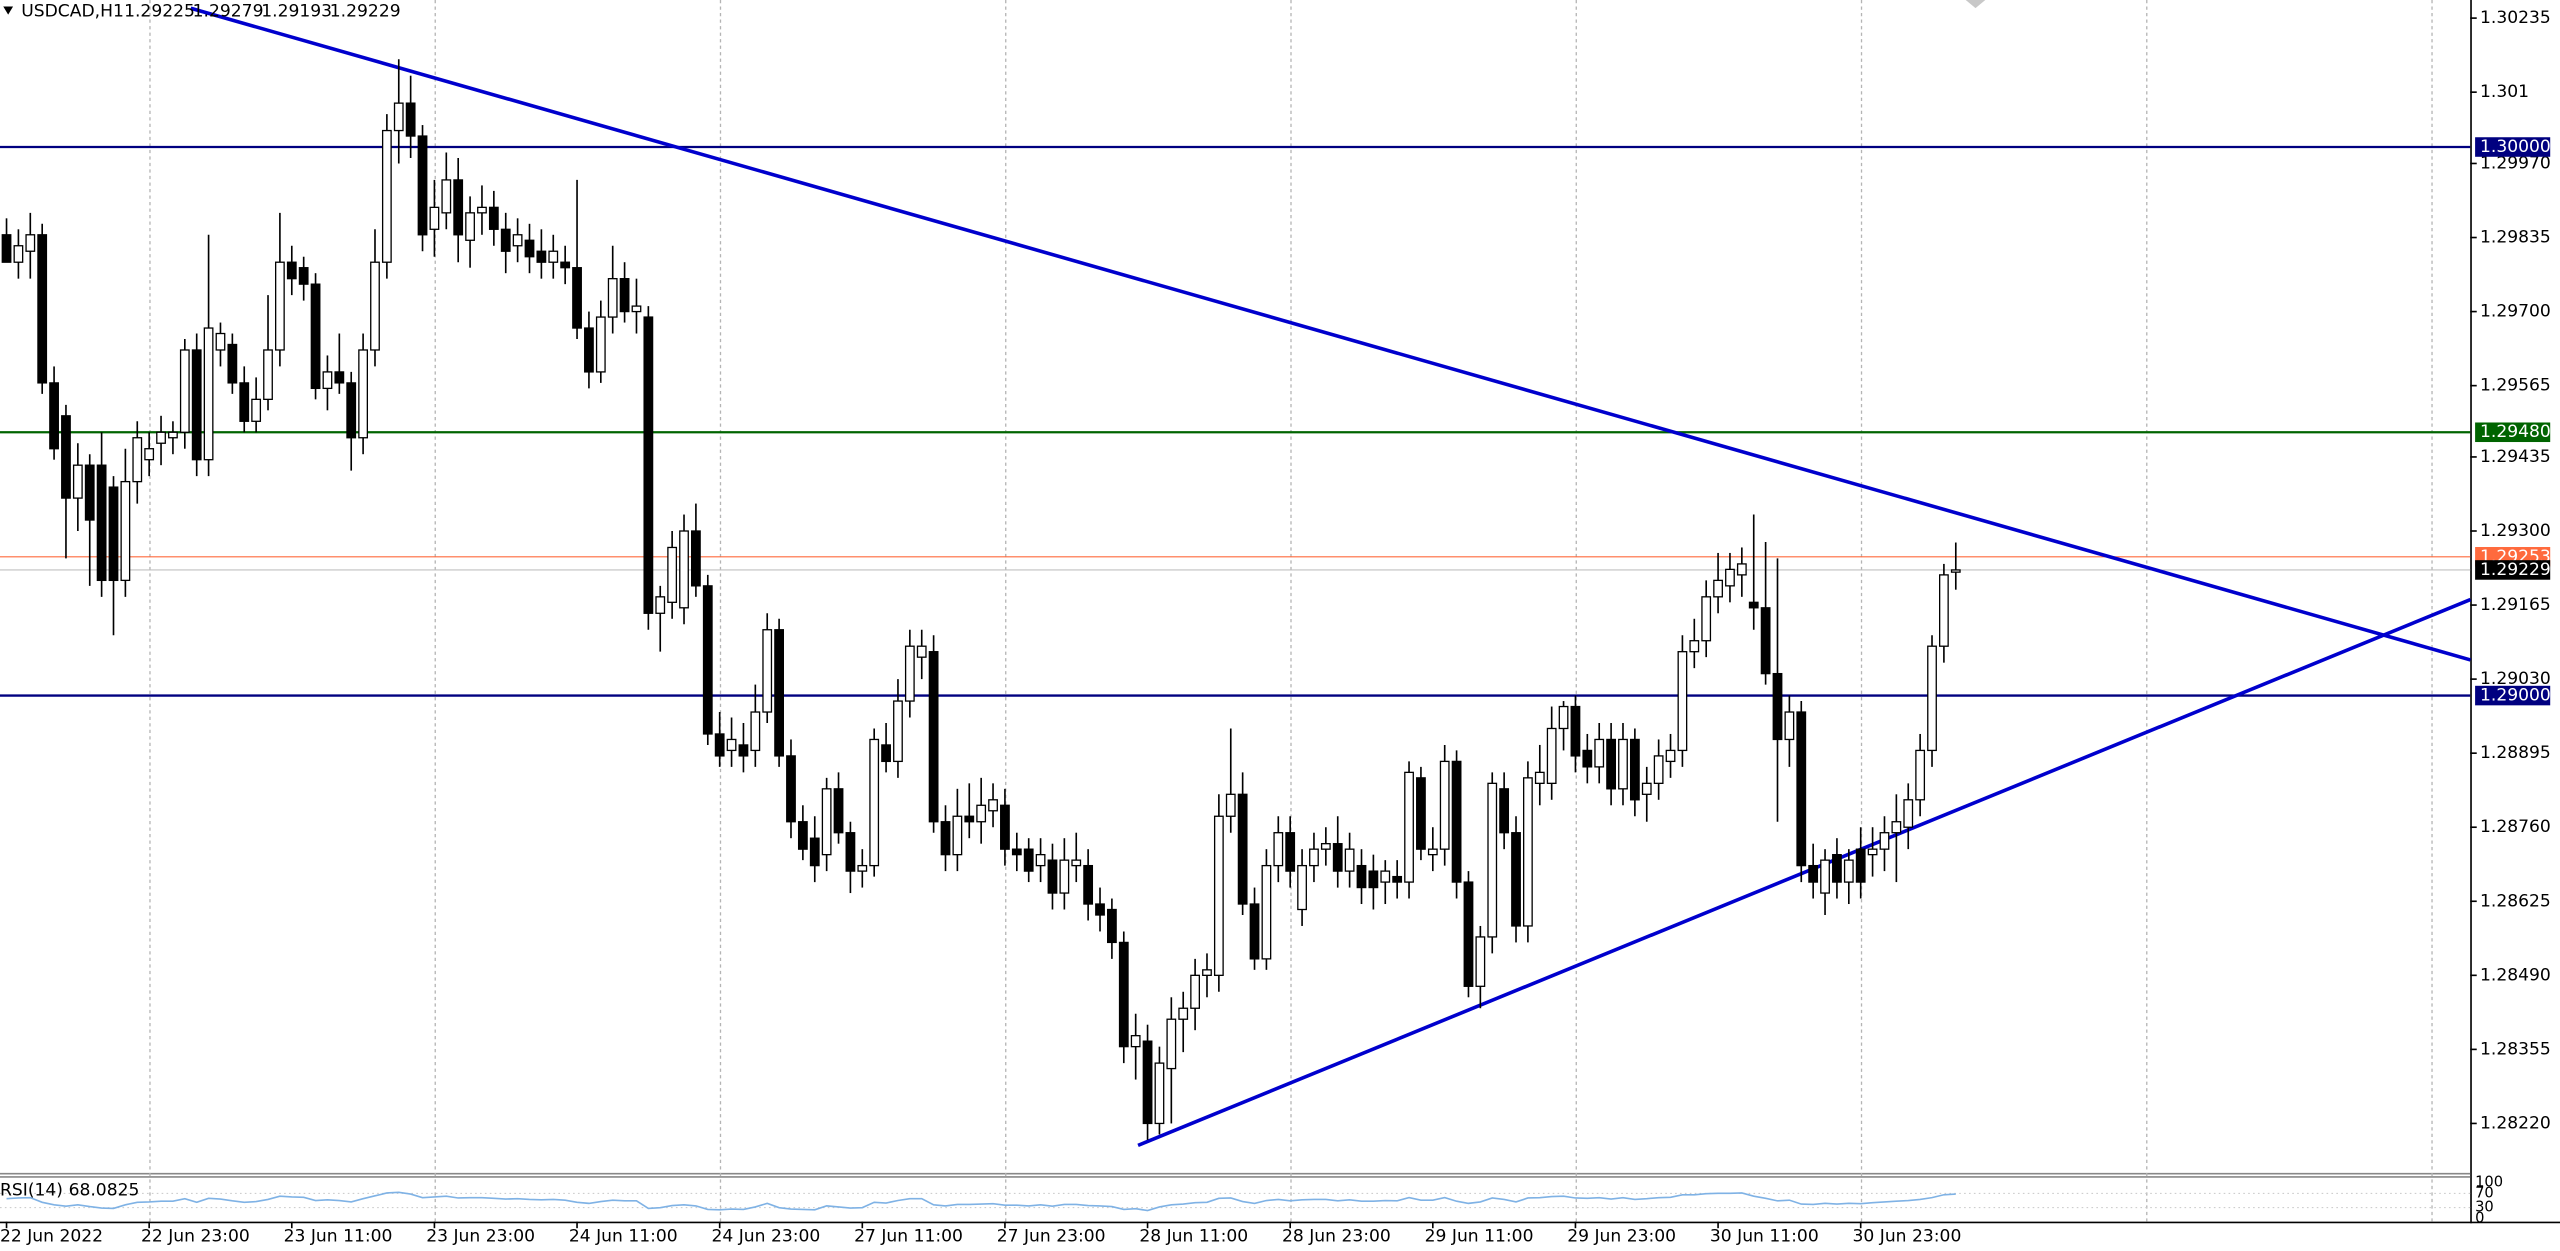 This screenshot has height=1251, width=2560. Describe the element at coordinates (2515, 901) in the screenshot. I see `y-tick-label: 1.28625` at that location.